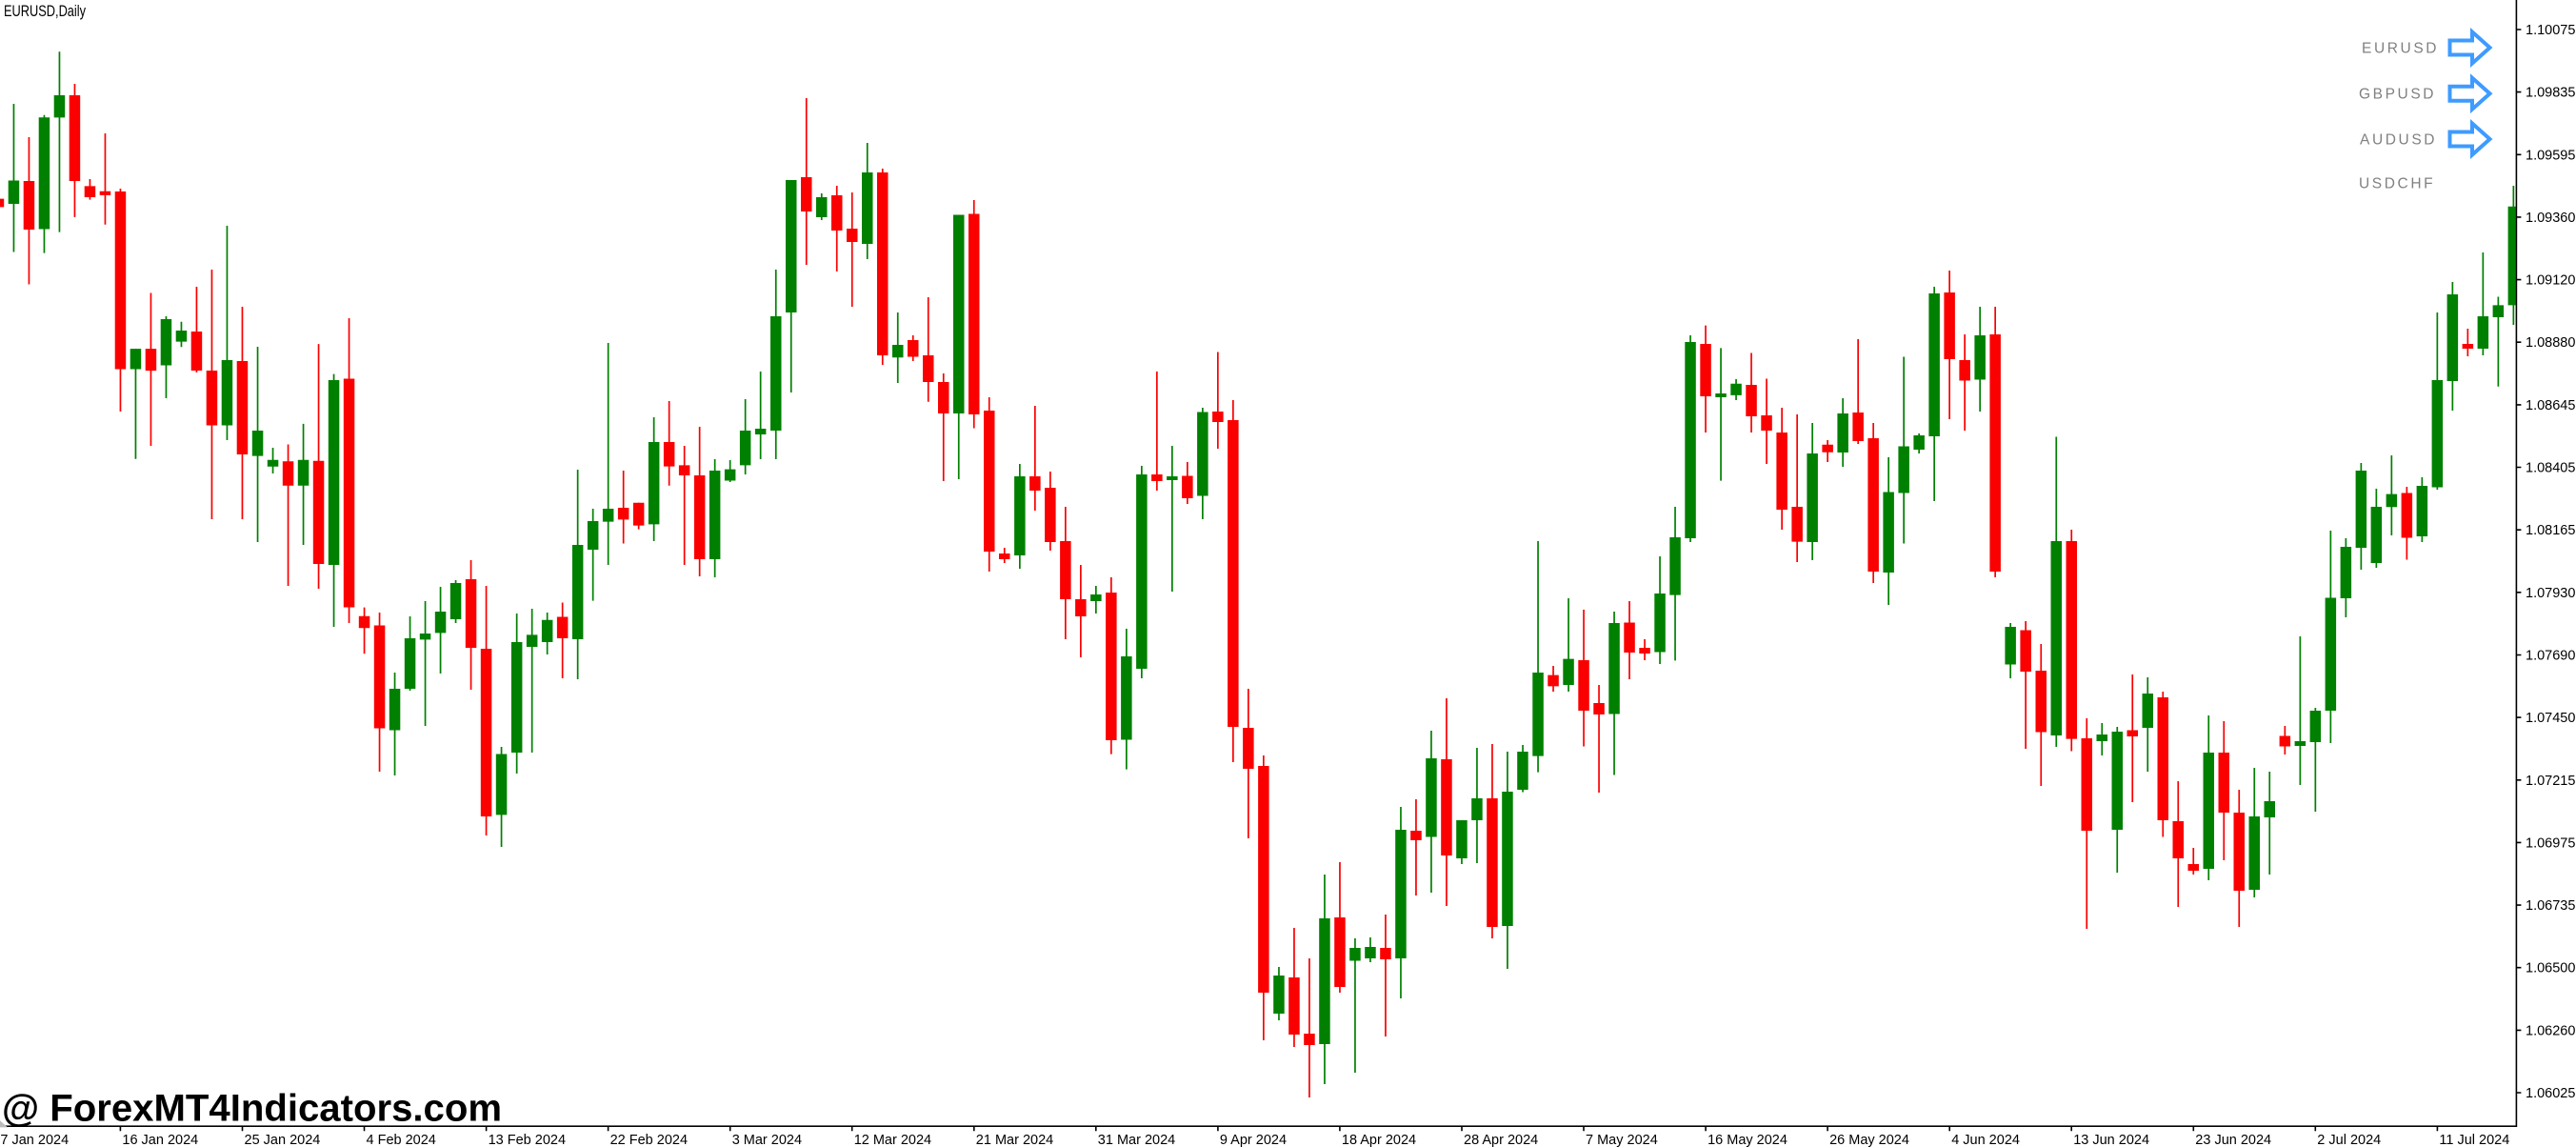 Image resolution: width=2576 pixels, height=1147 pixels. I want to click on svg-text: AUDUSD, so click(2398, 140).